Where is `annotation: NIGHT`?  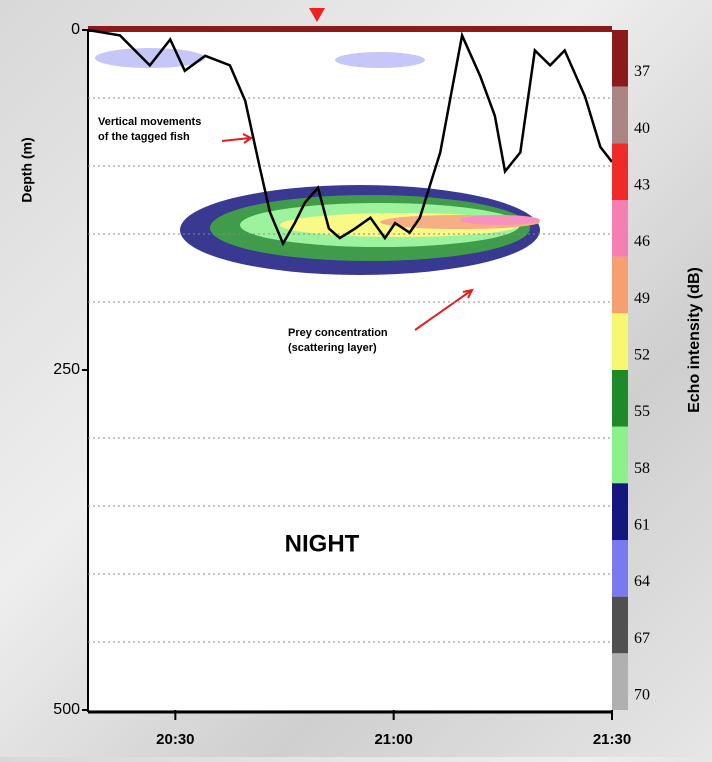
annotation: NIGHT is located at coordinates (322, 543).